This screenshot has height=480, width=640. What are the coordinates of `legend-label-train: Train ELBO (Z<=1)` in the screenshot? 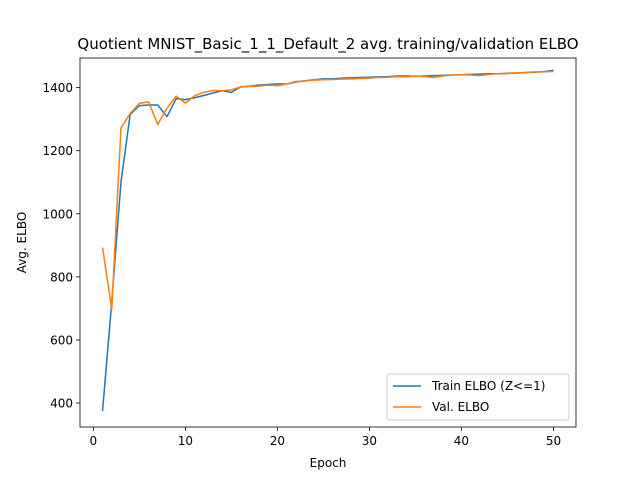 It's located at (488, 386).